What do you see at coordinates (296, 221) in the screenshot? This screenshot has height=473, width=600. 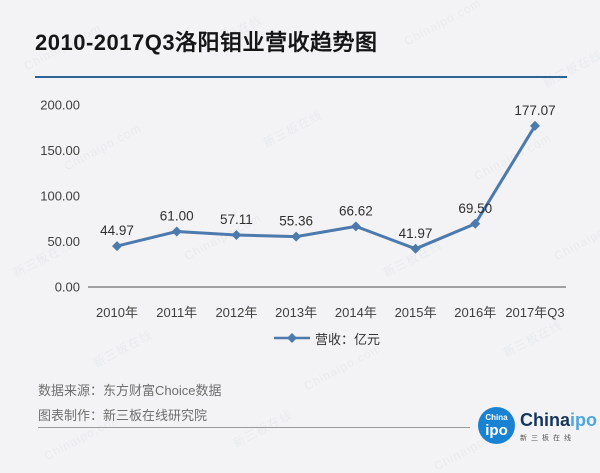 I see `data-point-label: 55.36` at bounding box center [296, 221].